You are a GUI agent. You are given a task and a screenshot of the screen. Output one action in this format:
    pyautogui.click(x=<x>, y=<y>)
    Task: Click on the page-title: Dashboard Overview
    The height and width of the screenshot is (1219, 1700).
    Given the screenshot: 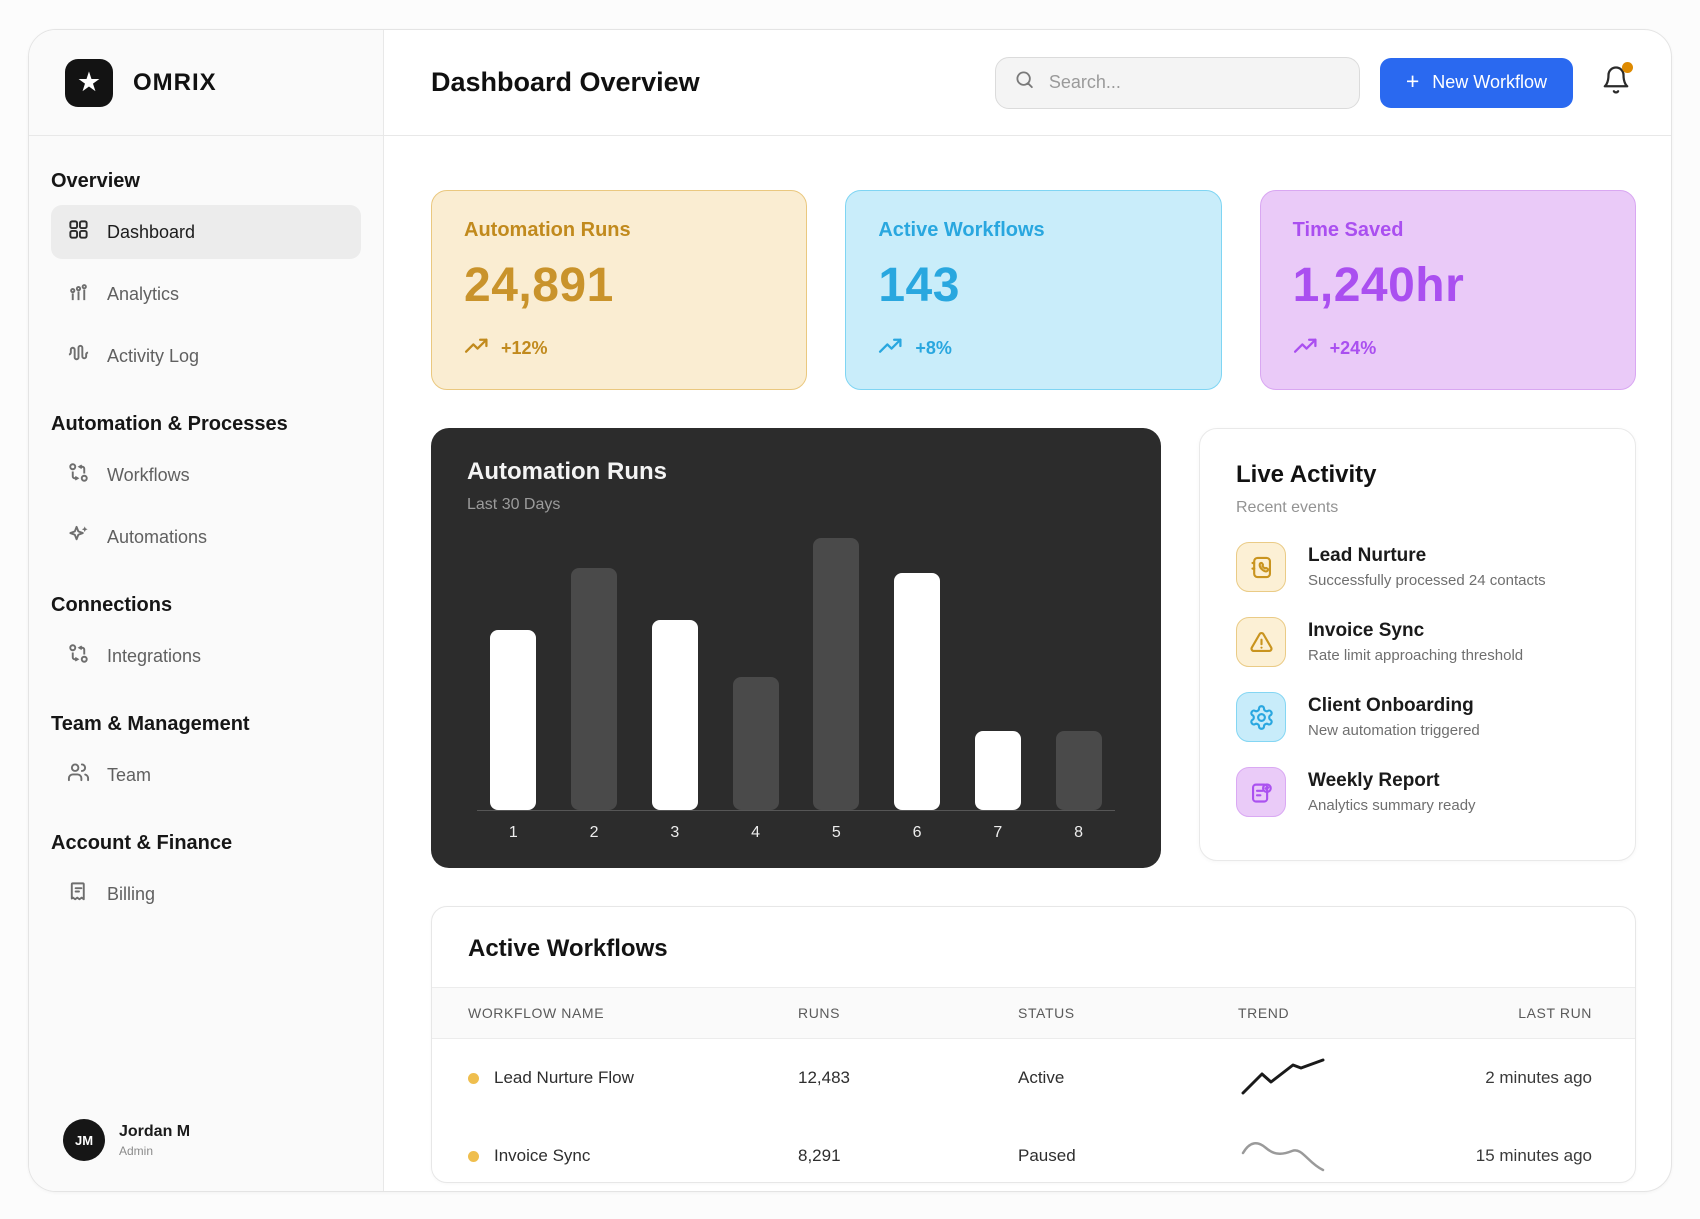 What is the action you would take?
    pyautogui.click(x=565, y=82)
    